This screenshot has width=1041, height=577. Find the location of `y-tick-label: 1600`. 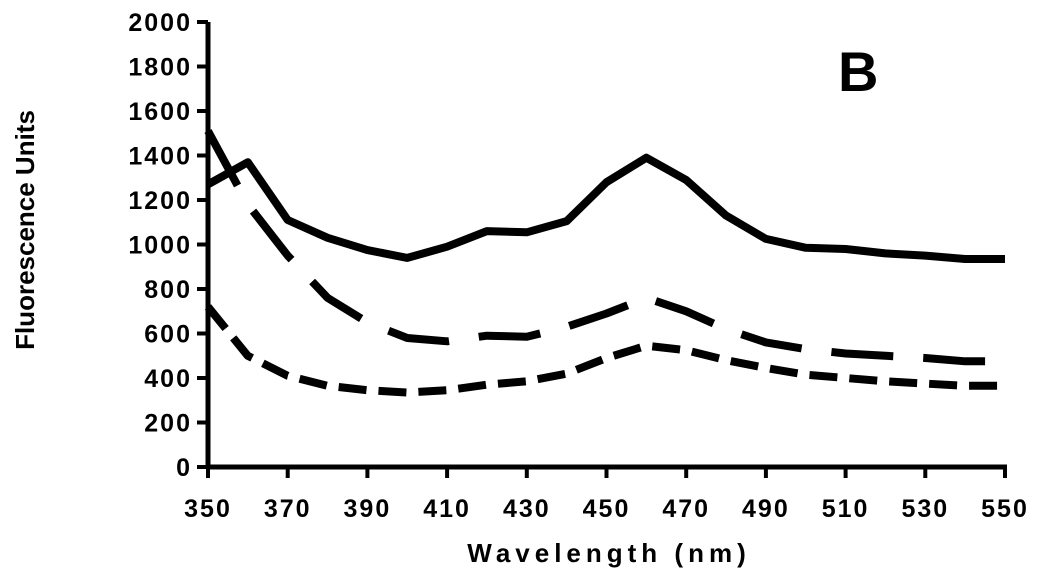

y-tick-label: 1600 is located at coordinates (160, 112).